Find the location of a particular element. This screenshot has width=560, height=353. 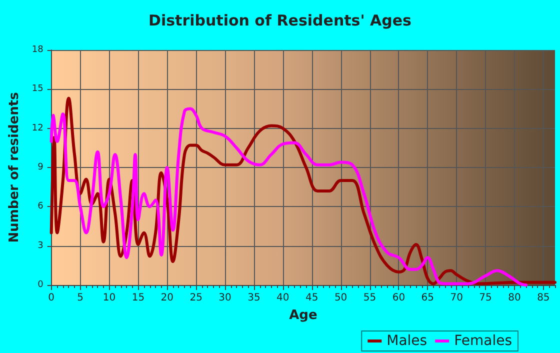

legend-label: Females is located at coordinates (483, 341).